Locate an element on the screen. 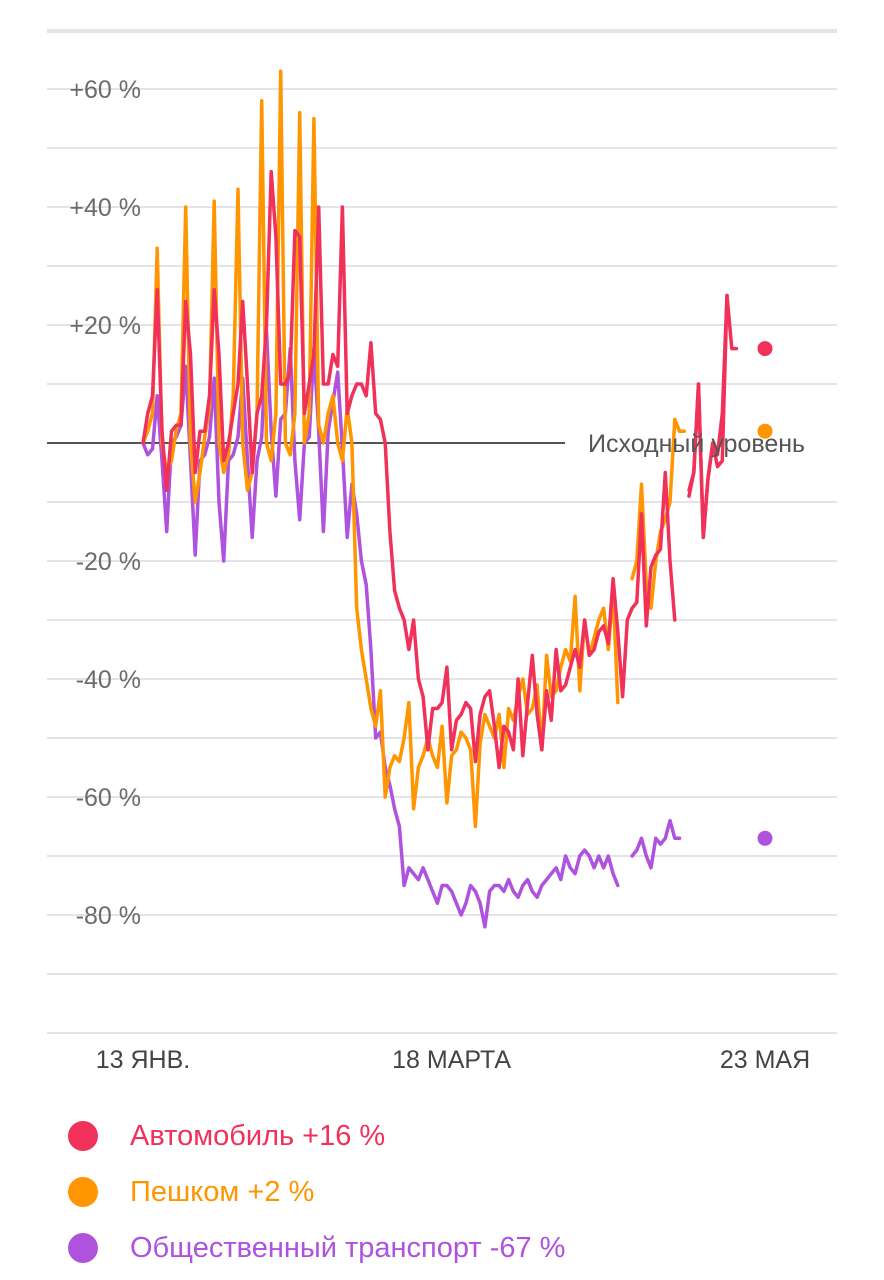 The width and height of the screenshot is (884, 1280). y-tick-label: -80 % is located at coordinates (108, 916).